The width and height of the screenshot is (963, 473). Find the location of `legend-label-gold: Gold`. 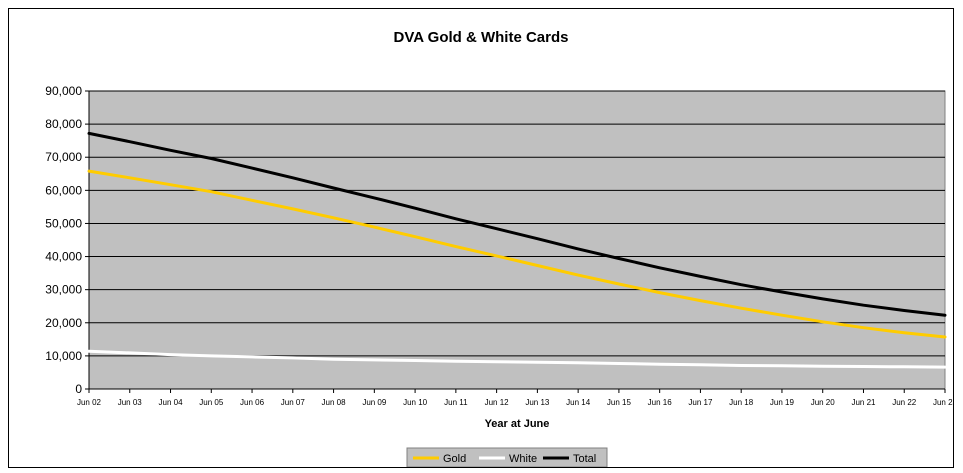

legend-label-gold: Gold is located at coordinates (454, 459).